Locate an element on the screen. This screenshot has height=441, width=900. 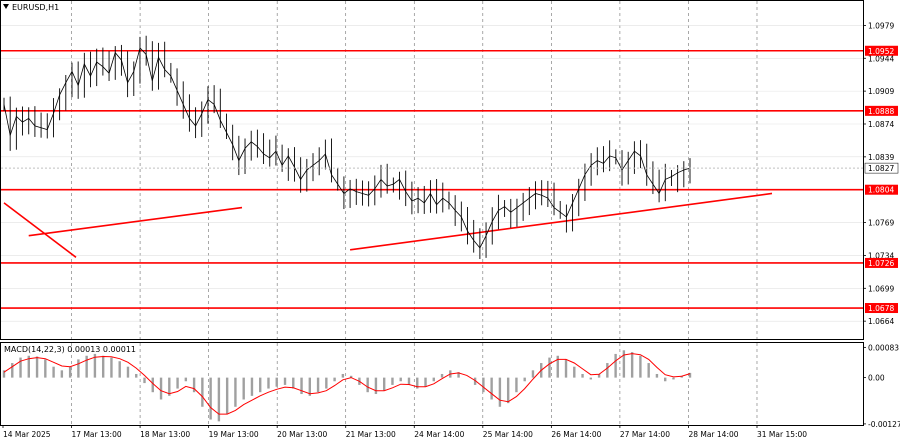
level-badge-label: 1.0804 is located at coordinates (881, 190).